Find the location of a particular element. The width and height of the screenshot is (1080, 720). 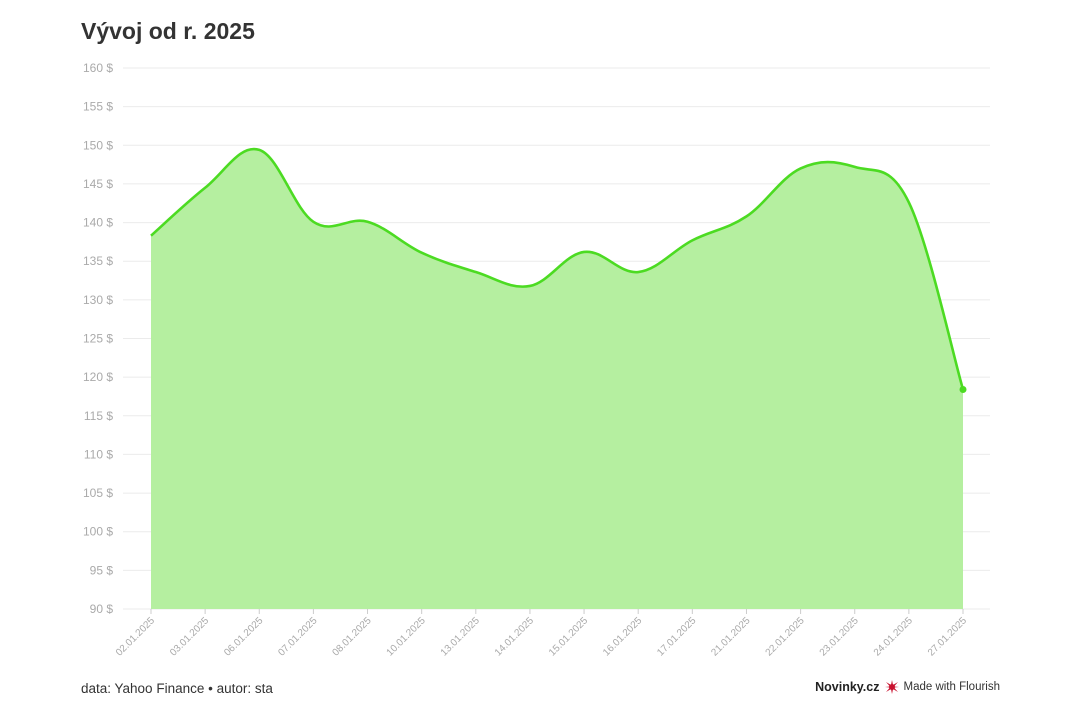

x-tick-label: 03.01.2025 is located at coordinates (189, 636).